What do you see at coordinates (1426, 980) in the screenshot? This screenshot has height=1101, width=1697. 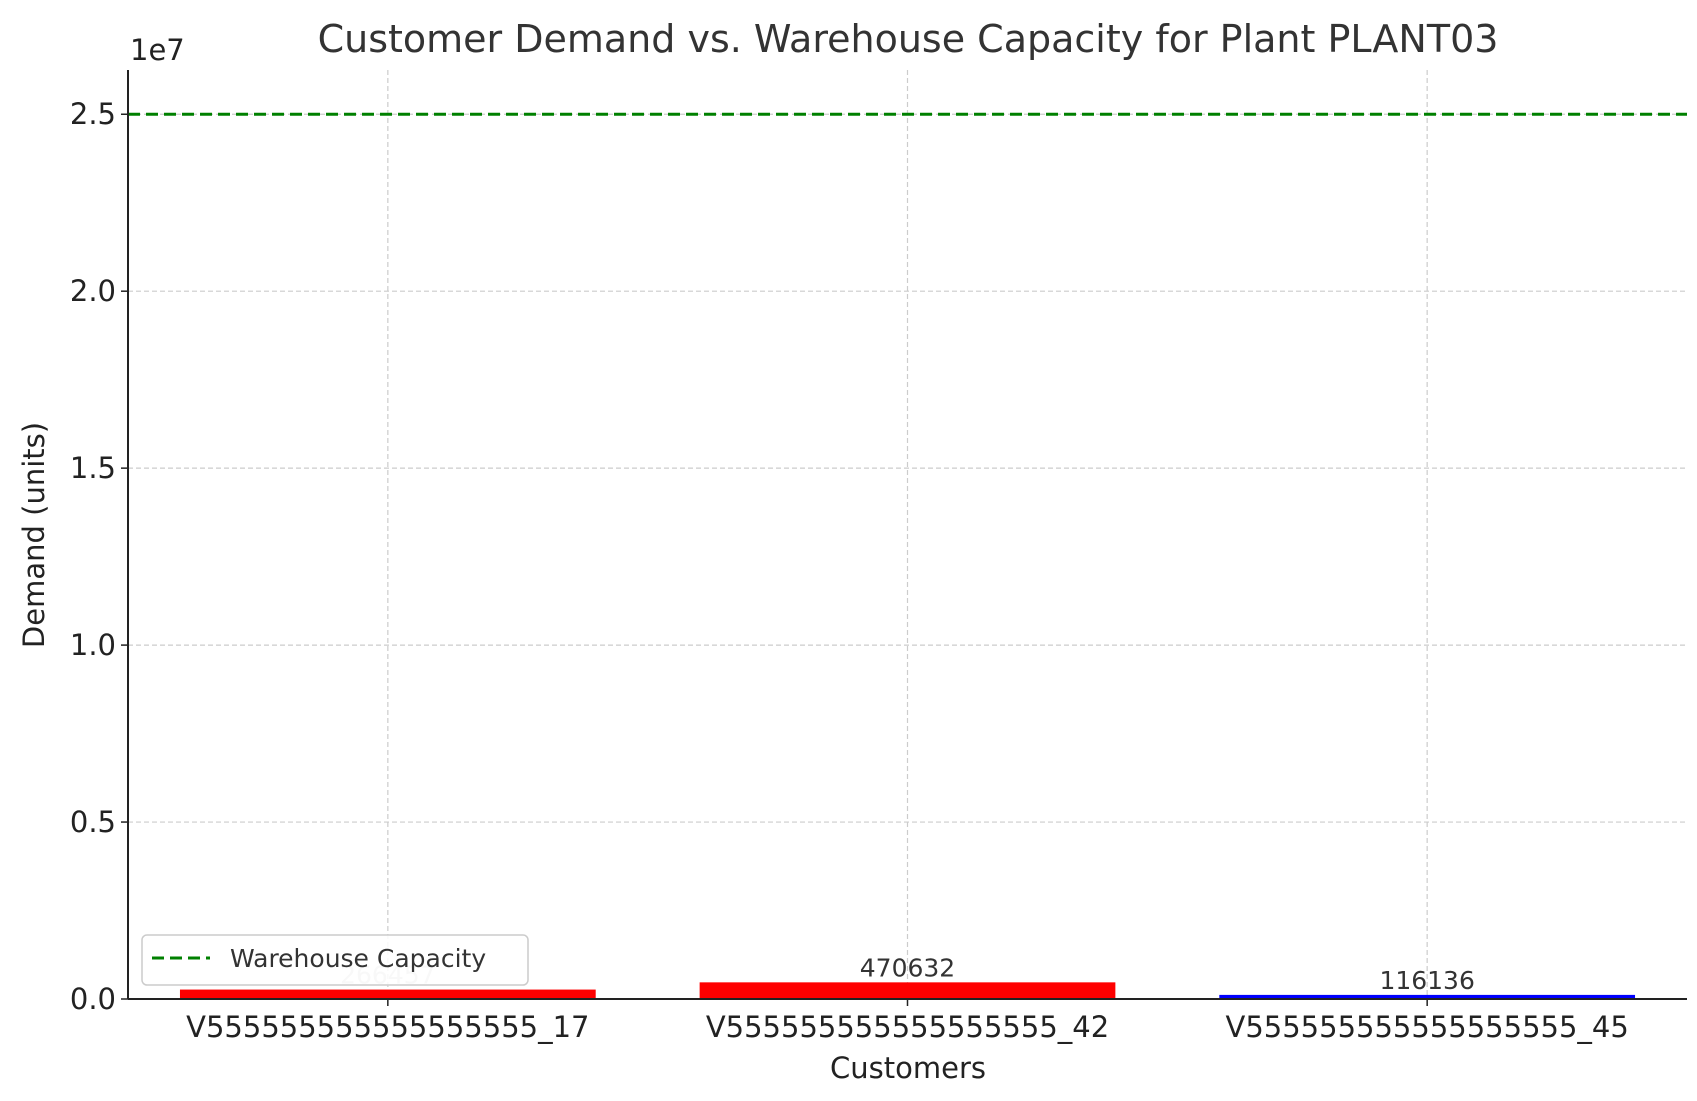 I see `bar-value-label: 116136` at bounding box center [1426, 980].